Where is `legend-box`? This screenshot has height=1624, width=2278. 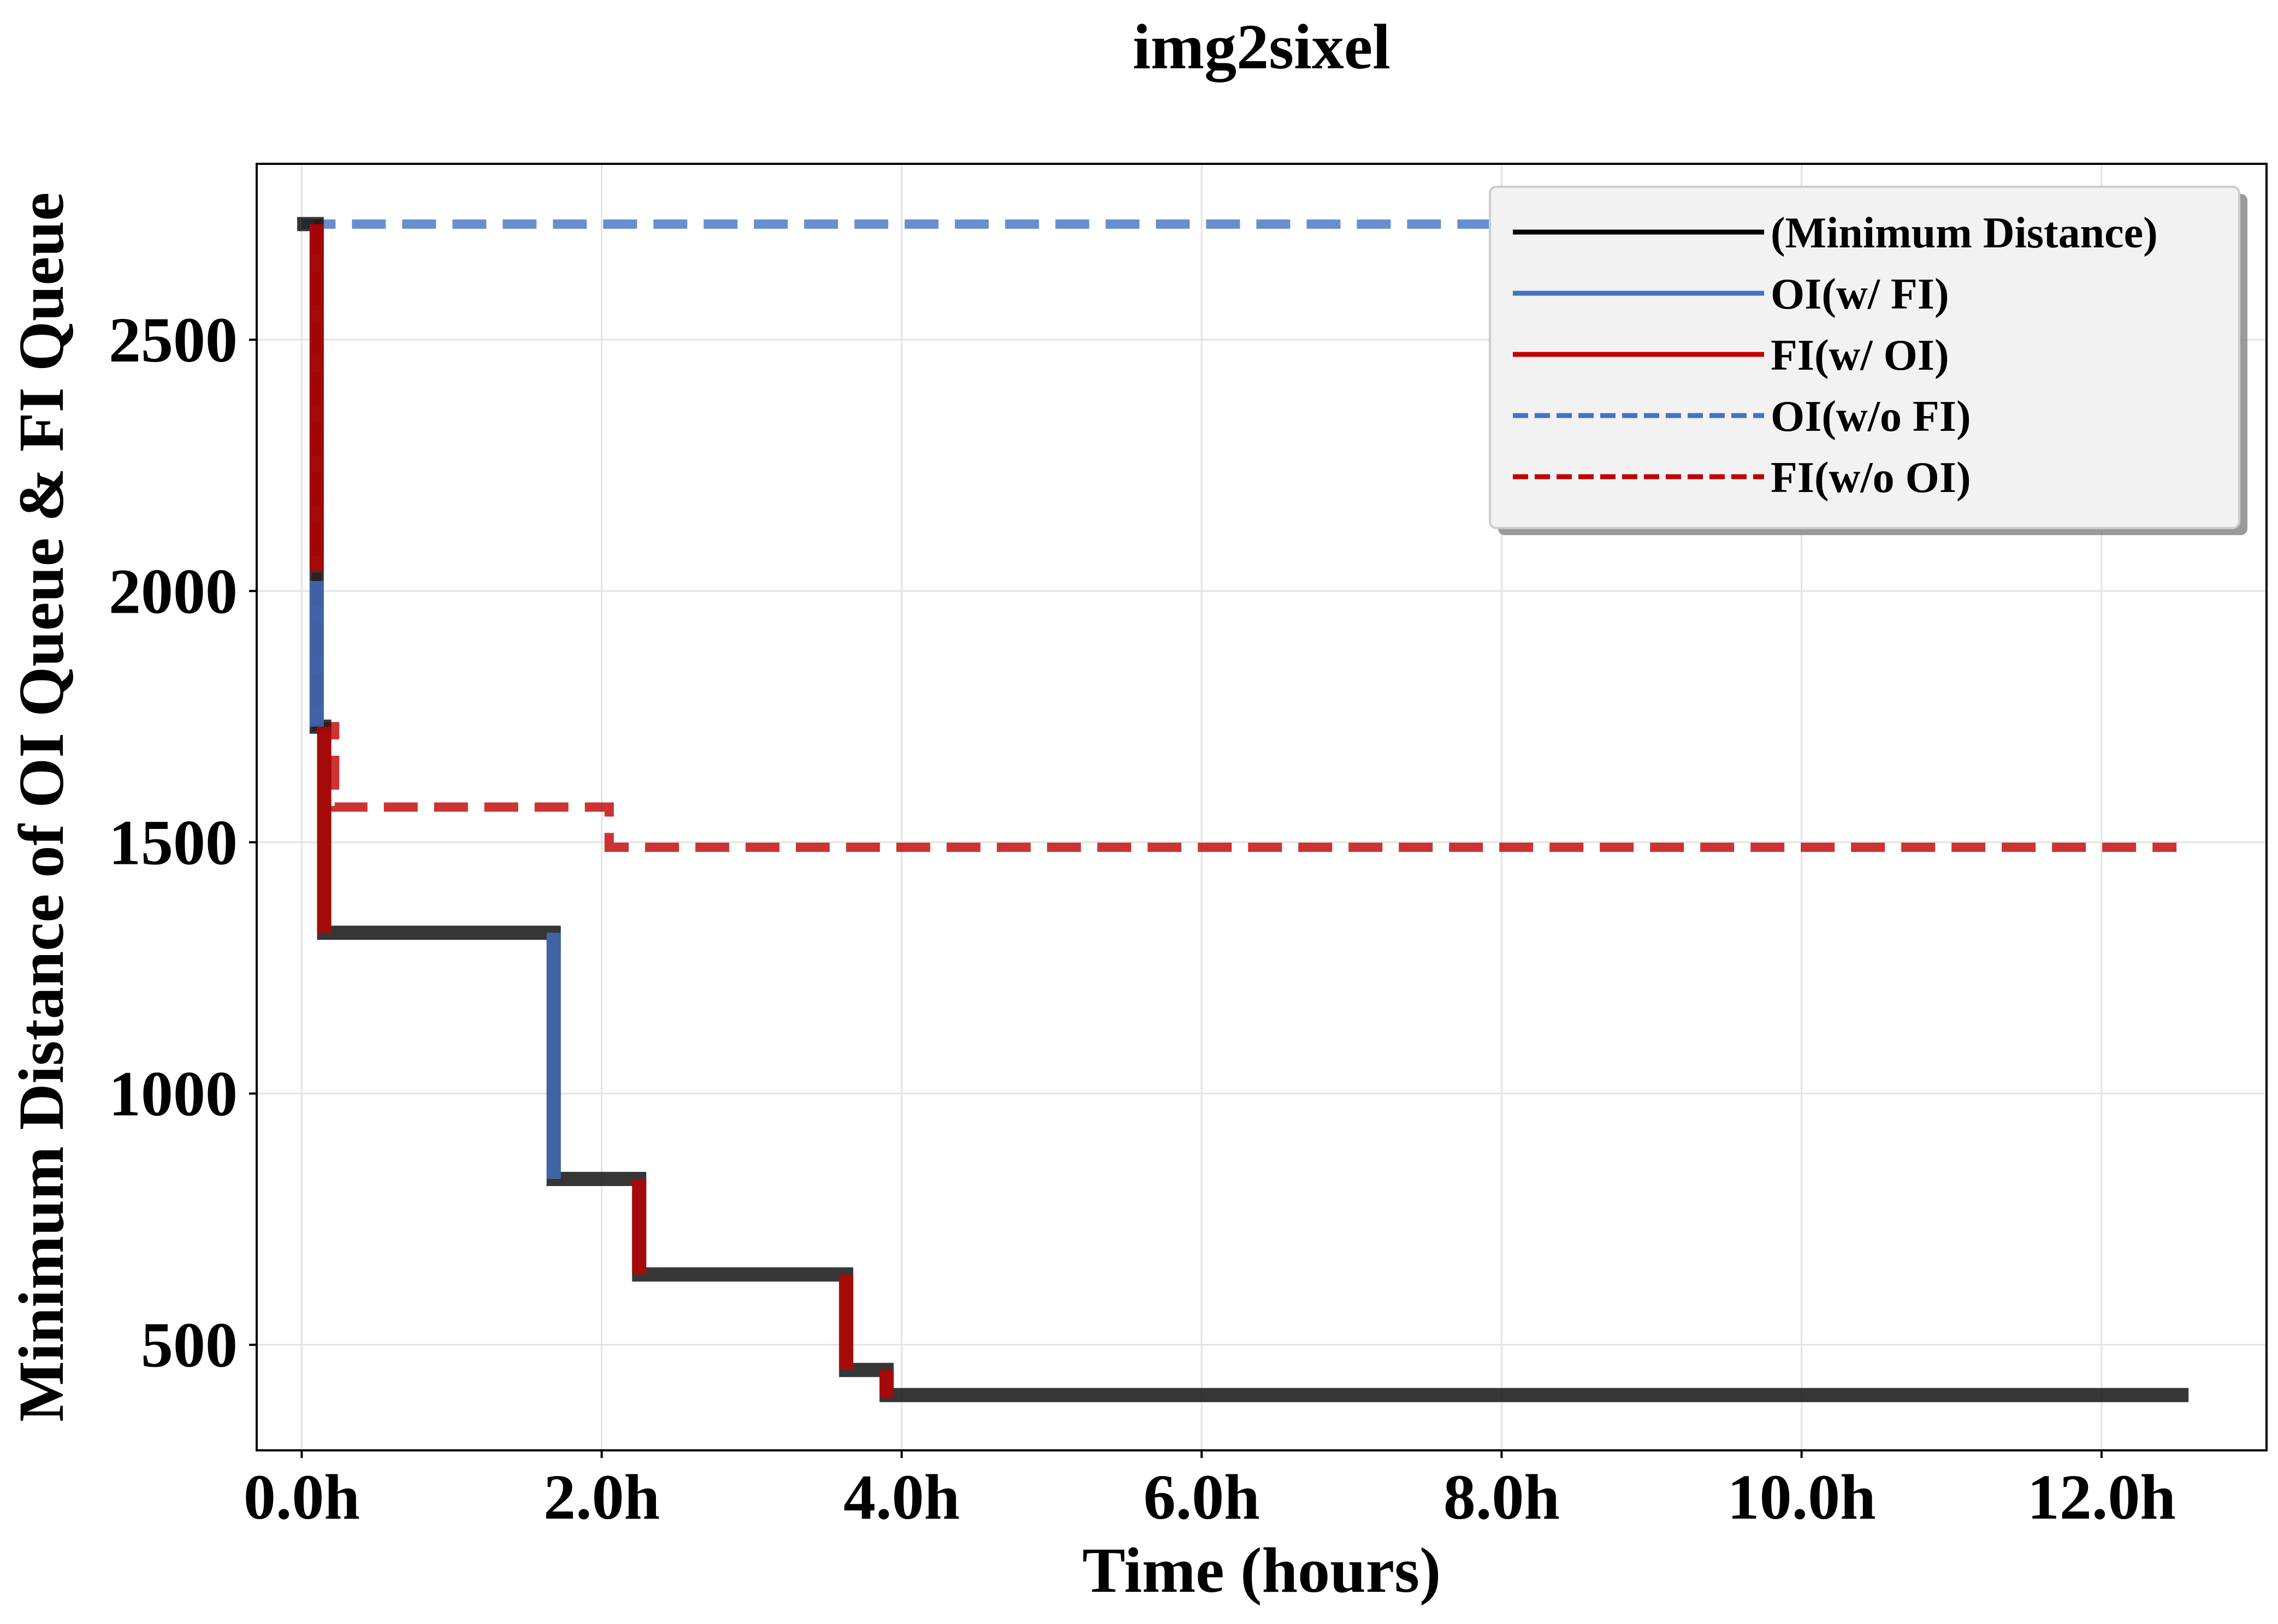
legend-box is located at coordinates (1864, 357).